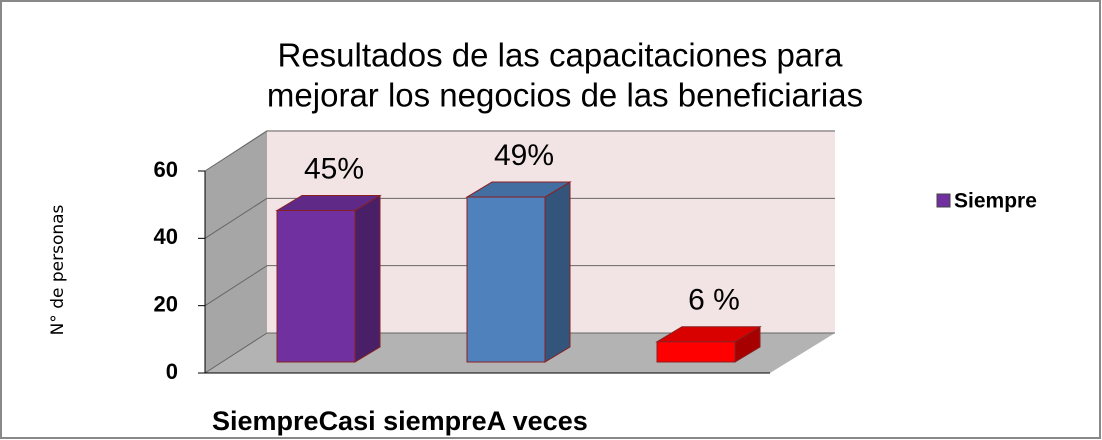  What do you see at coordinates (560, 55) in the screenshot?
I see `chart-title: Resultados de las capacitaciones para` at bounding box center [560, 55].